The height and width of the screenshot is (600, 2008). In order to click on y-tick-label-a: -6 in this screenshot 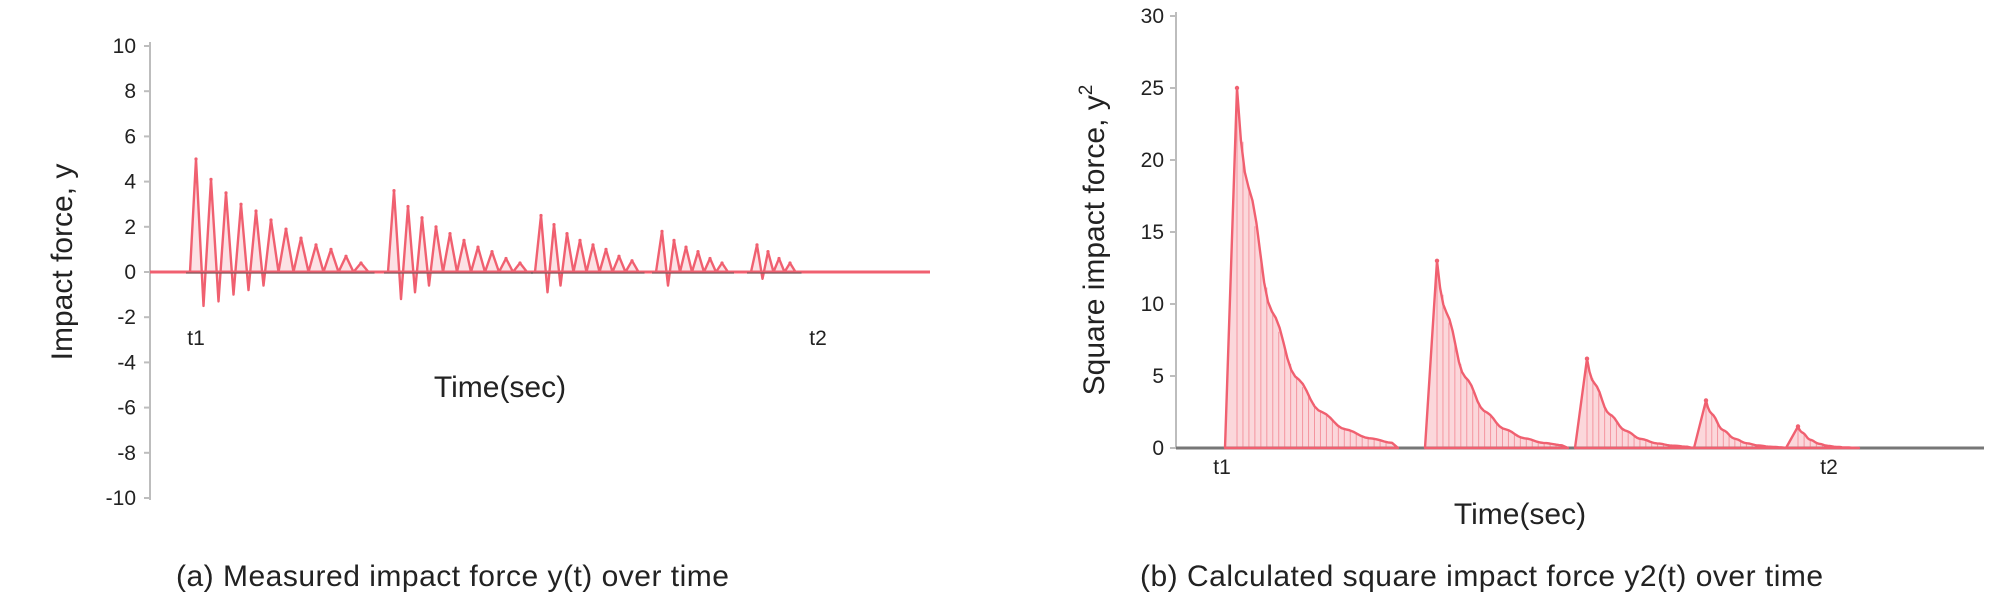, I will do `click(126, 408)`.